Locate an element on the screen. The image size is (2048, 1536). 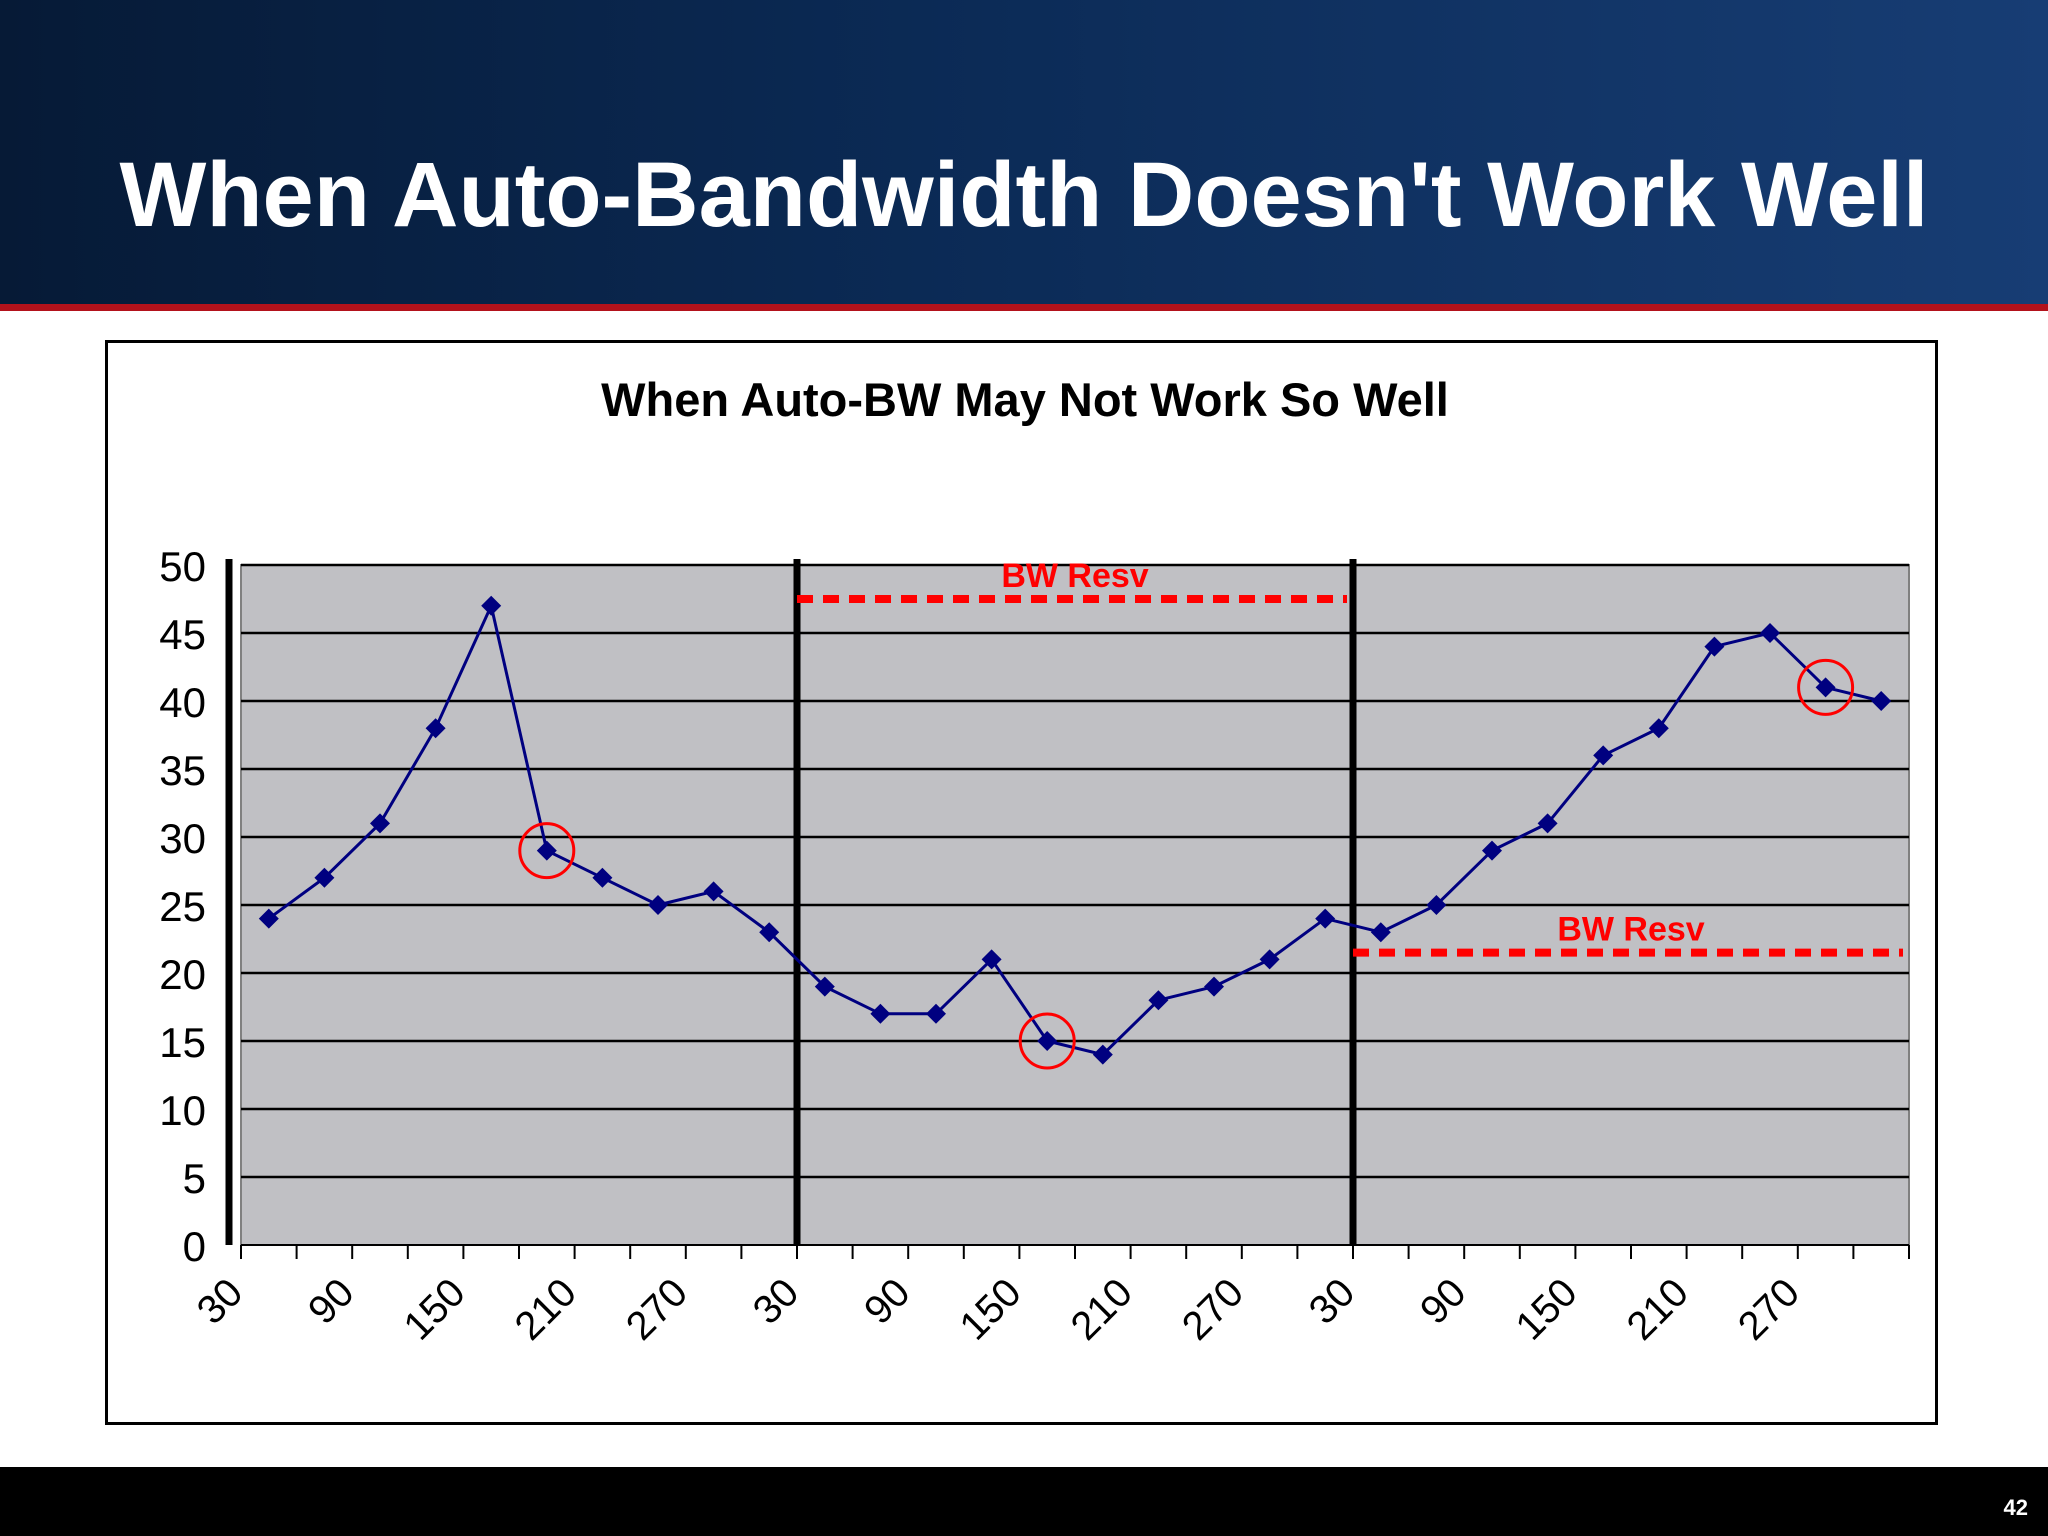
slide-title: When Auto-Bandwidth Doesn't Work Well is located at coordinates (1024, 195).